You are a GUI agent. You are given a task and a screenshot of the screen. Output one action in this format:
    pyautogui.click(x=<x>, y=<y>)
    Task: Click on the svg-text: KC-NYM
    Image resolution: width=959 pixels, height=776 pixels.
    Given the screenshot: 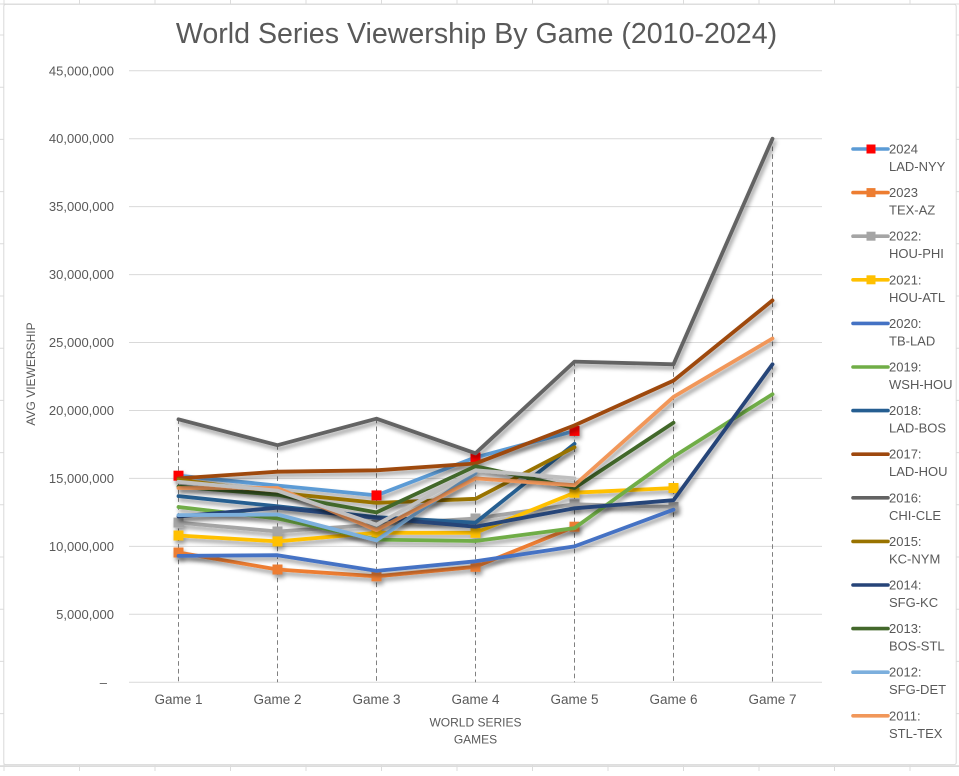 What is the action you would take?
    pyautogui.click(x=914, y=558)
    